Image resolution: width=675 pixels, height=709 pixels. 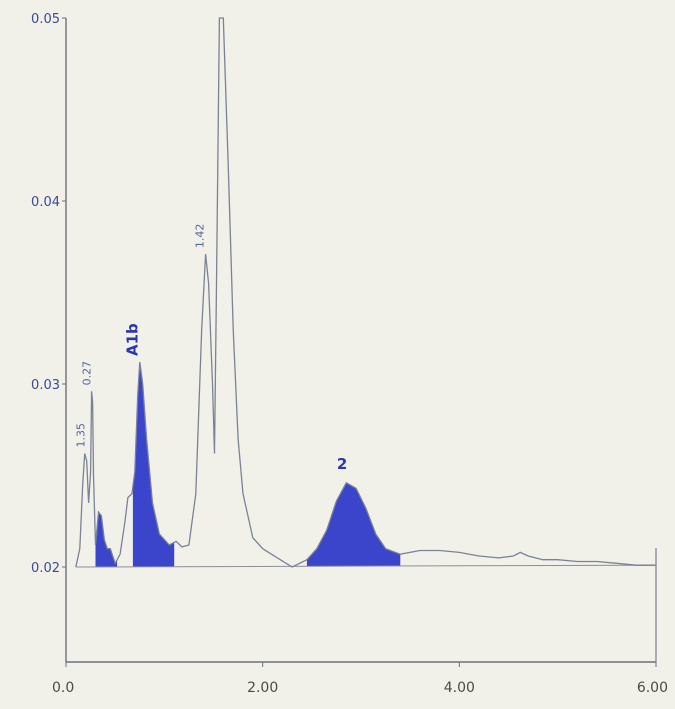 I want to click on peak-label: A1b, so click(x=133, y=339).